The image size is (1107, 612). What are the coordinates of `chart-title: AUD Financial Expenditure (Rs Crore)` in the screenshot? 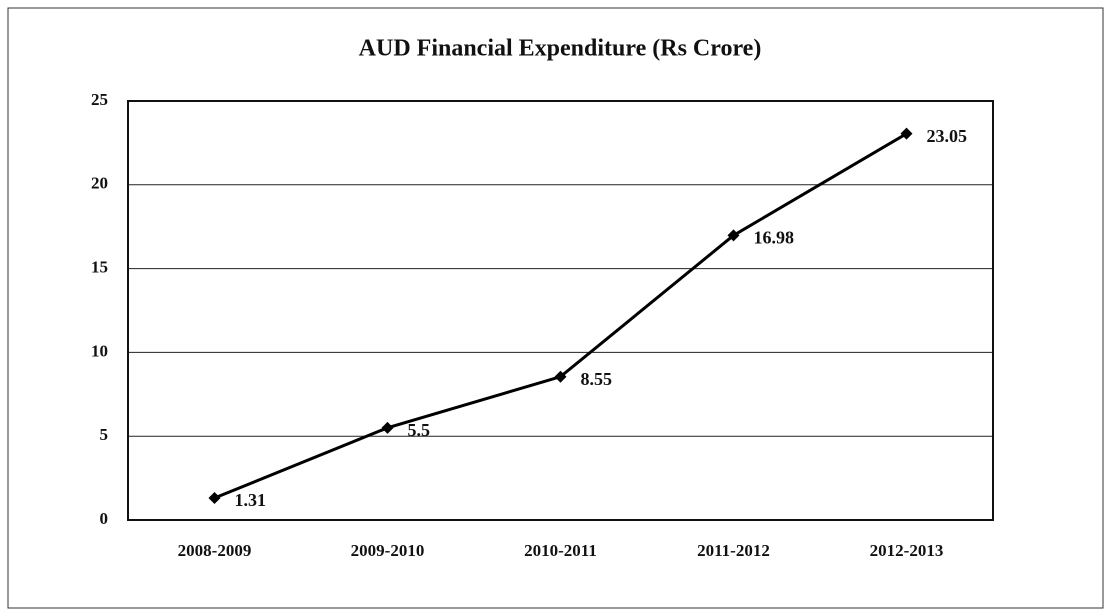 It's located at (560, 49).